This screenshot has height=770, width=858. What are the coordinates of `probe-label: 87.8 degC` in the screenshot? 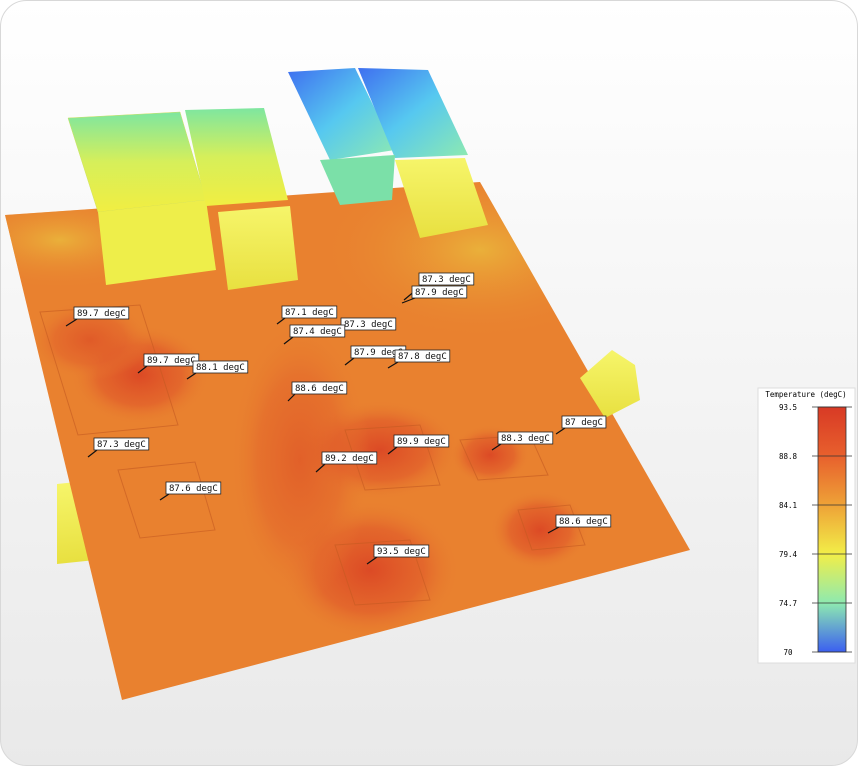 It's located at (422, 357).